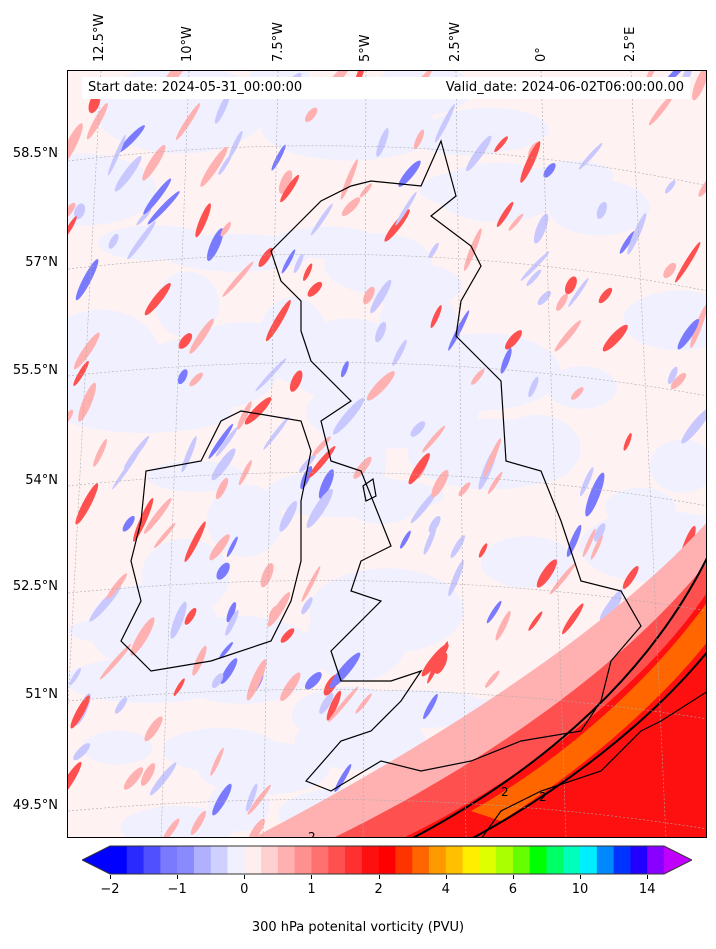 The width and height of the screenshot is (716, 949). What do you see at coordinates (311, 889) in the screenshot?
I see `colorbar-tick-label: 1` at bounding box center [311, 889].